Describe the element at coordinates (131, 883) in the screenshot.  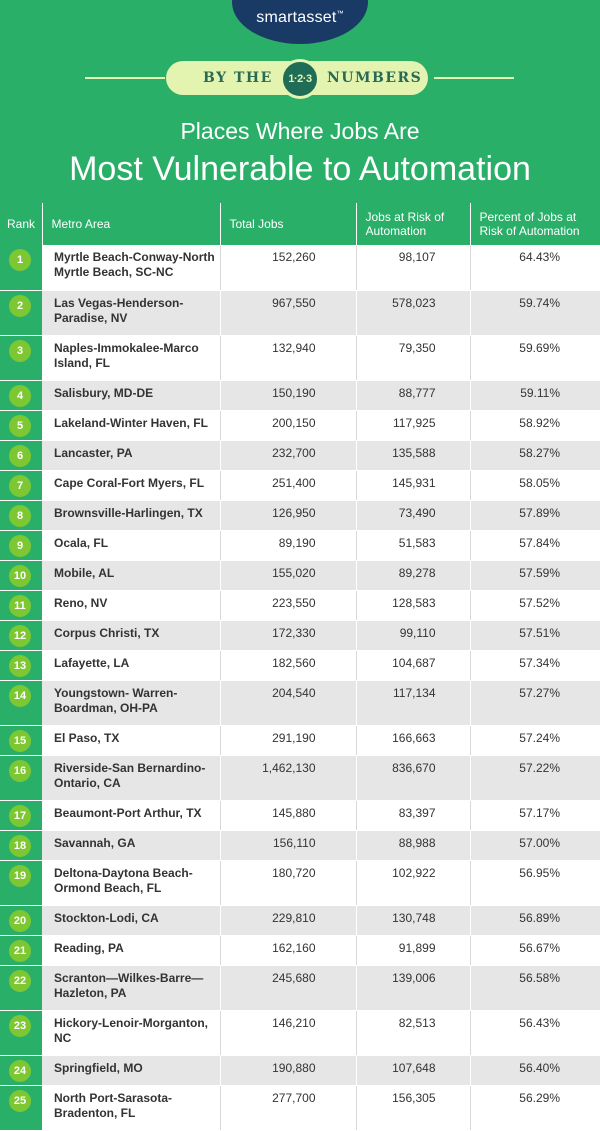
I see `metro-area-cell: Deltona-Daytona Beach-Ormond Beach, FL` at that location.